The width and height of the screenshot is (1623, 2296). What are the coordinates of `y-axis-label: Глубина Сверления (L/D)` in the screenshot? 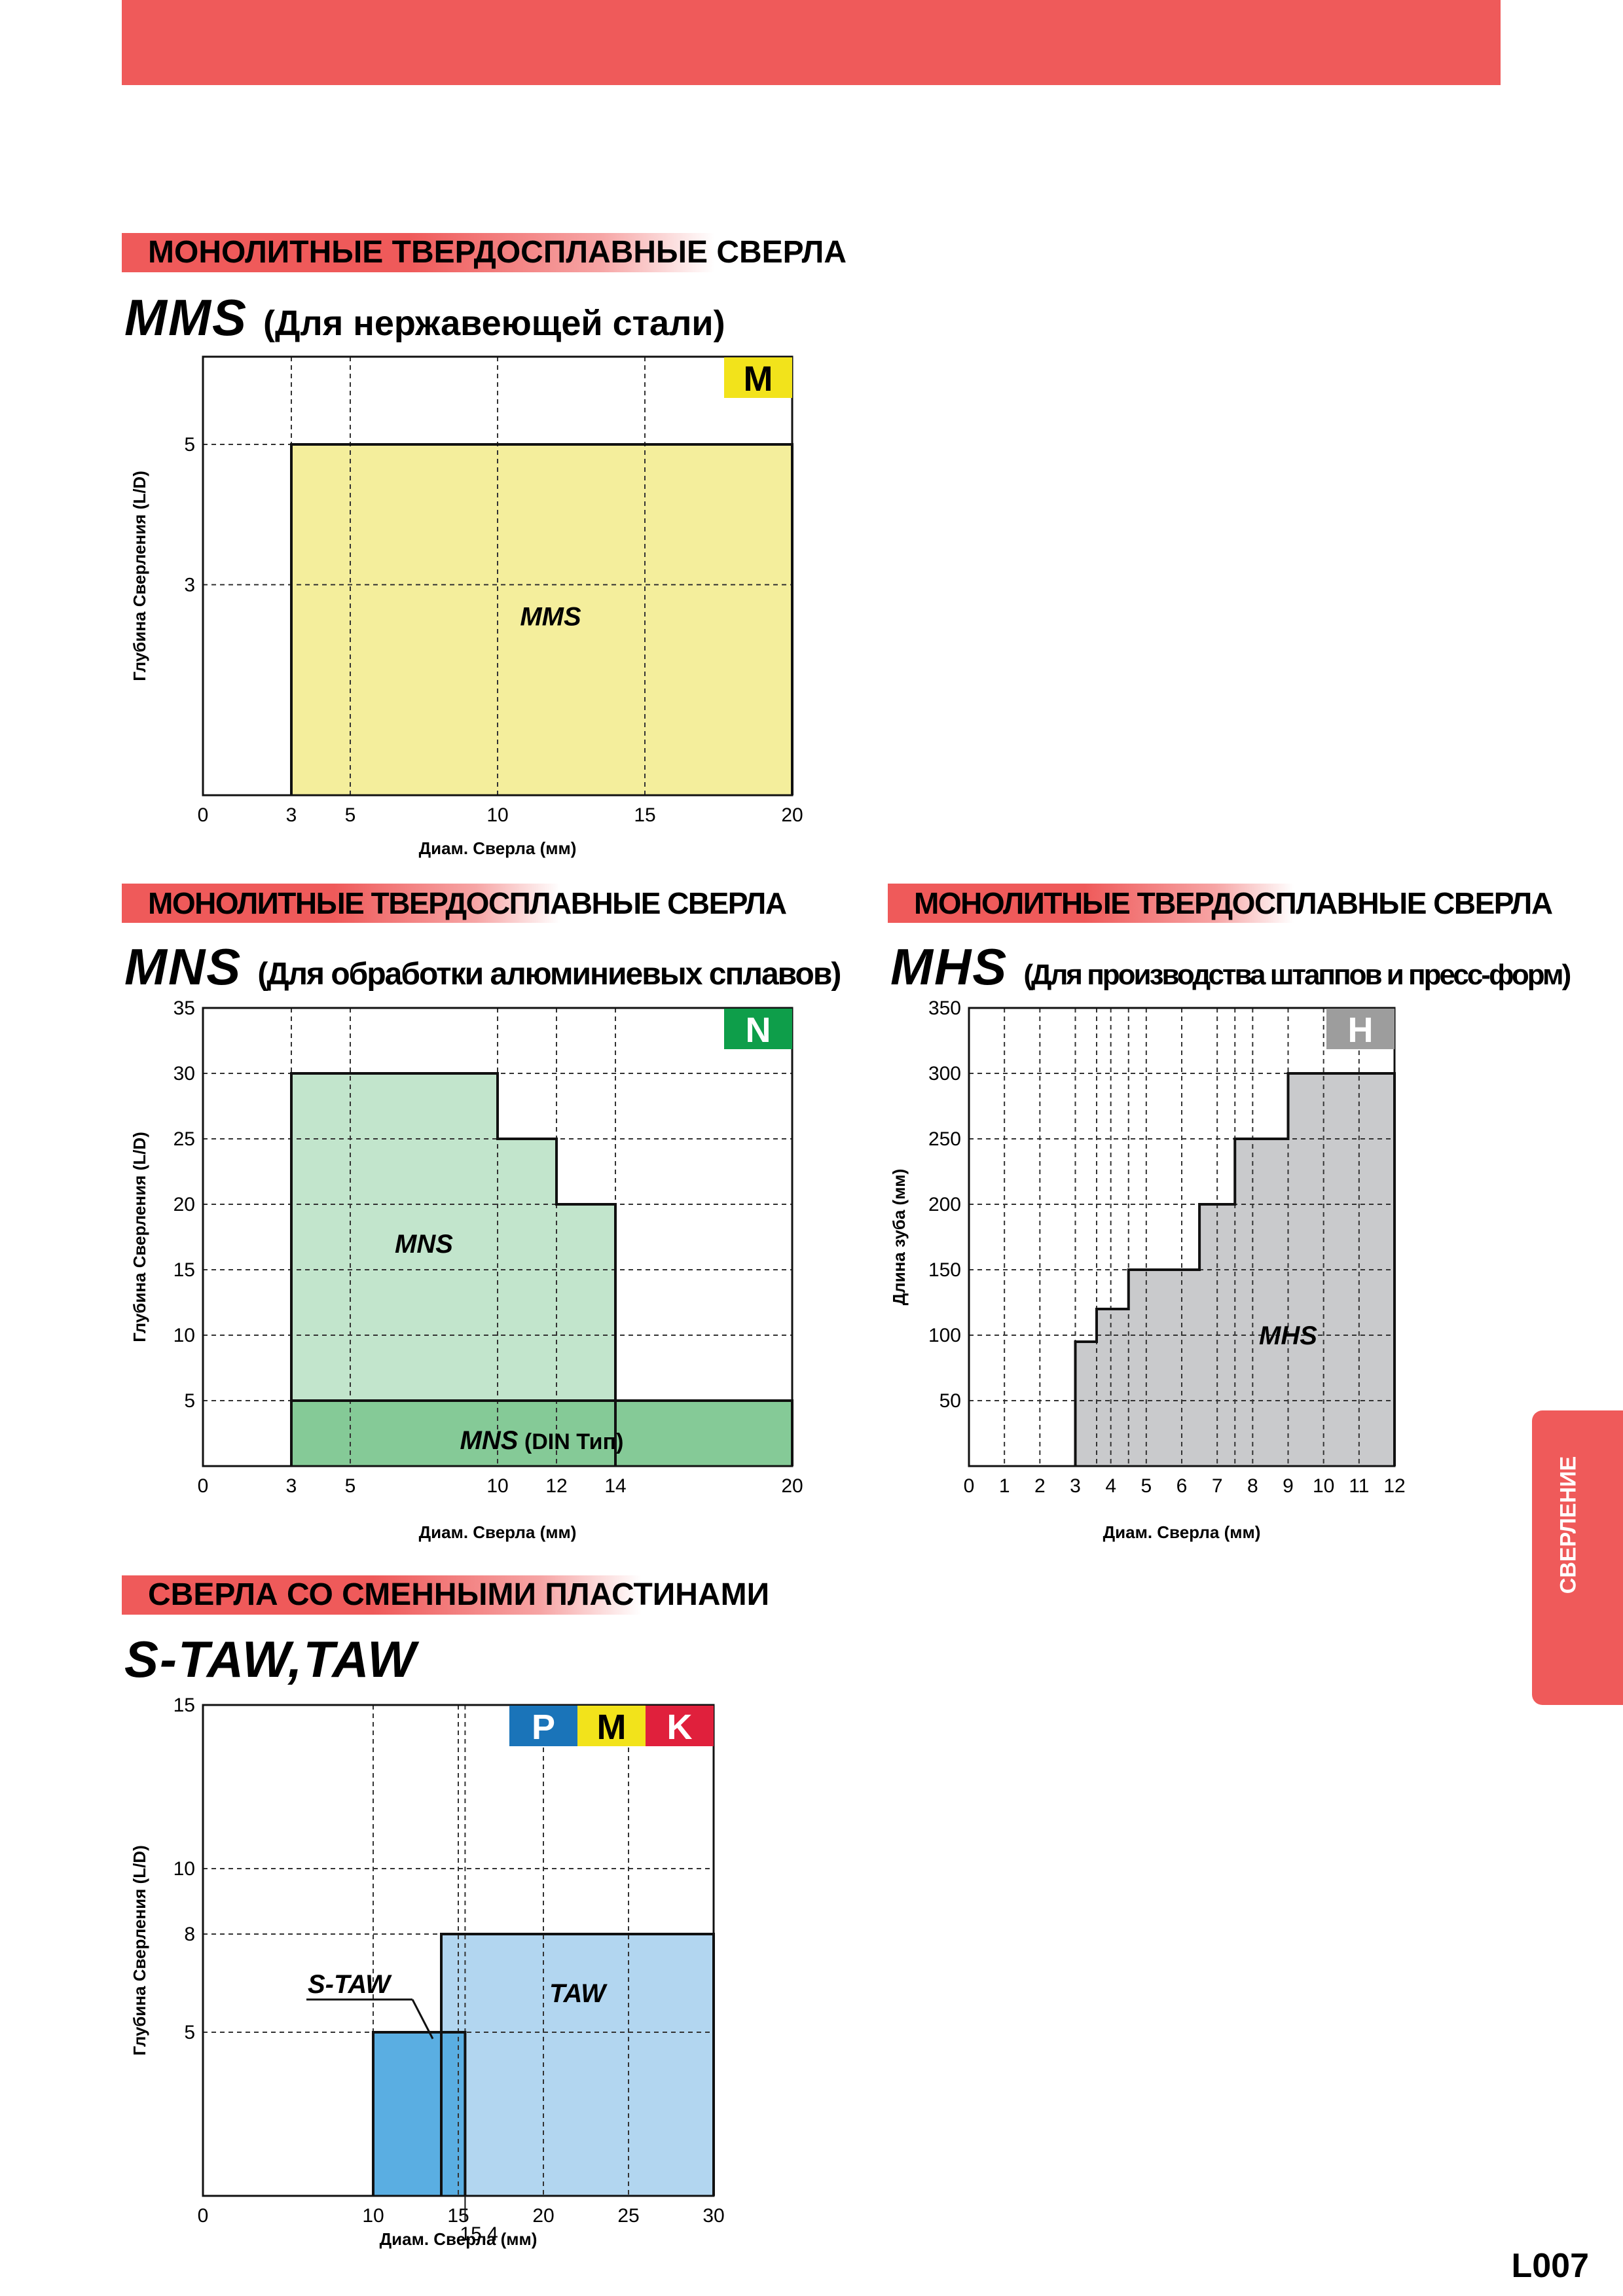 It's located at (139, 1950).